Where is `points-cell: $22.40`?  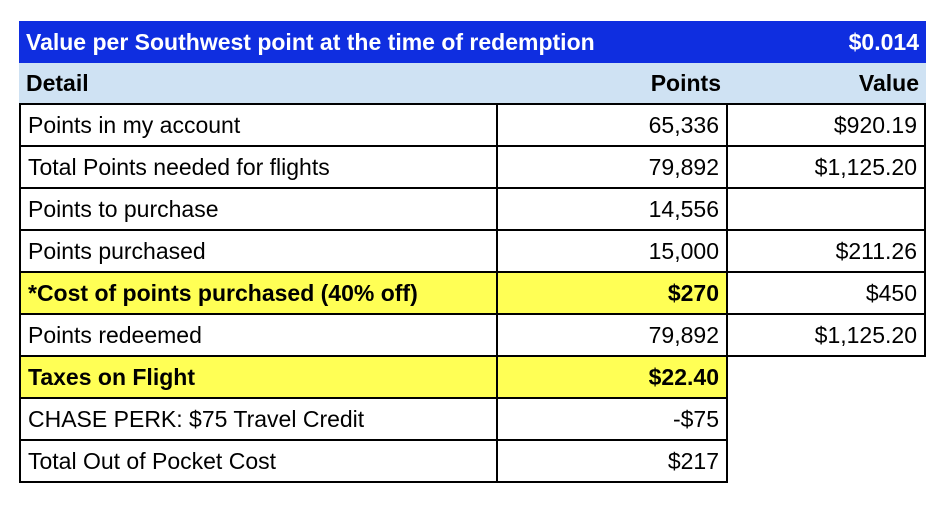 points-cell: $22.40 is located at coordinates (613, 378).